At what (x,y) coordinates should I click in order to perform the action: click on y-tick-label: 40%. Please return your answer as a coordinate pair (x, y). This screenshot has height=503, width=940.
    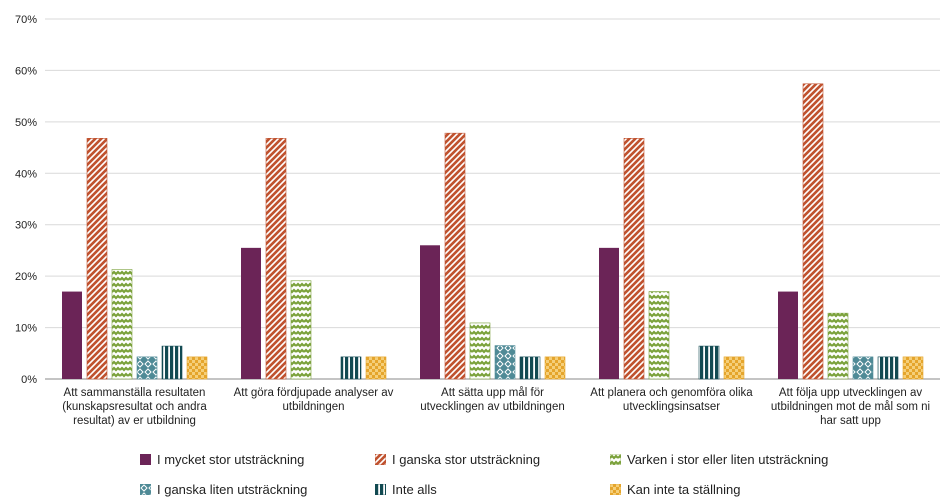
    Looking at the image, I should click on (26, 174).